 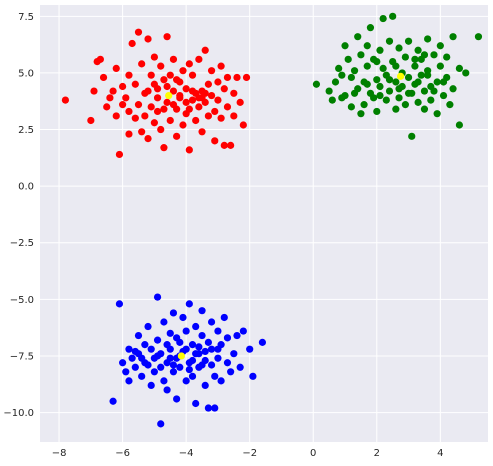 What do you see at coordinates (181, 356) in the screenshot?
I see `centroid-marker` at bounding box center [181, 356].